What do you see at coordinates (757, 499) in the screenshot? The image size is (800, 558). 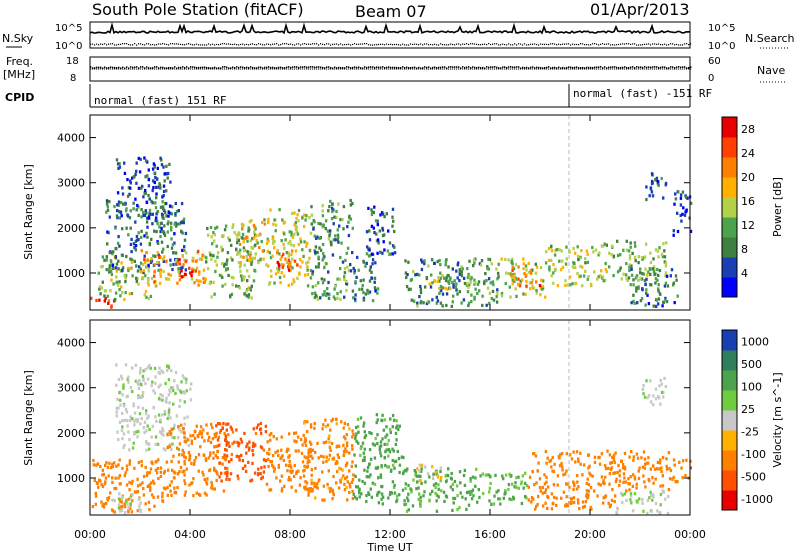 I see `colorbar-tick-label: -1000` at bounding box center [757, 499].